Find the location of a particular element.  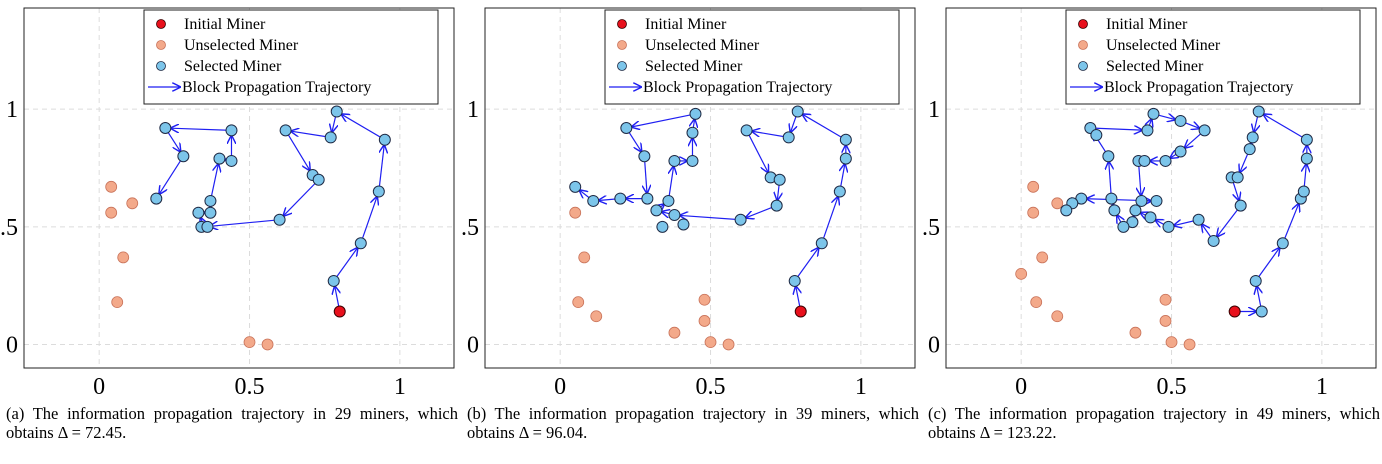

x-tick-label: 0 is located at coordinates (99, 387).